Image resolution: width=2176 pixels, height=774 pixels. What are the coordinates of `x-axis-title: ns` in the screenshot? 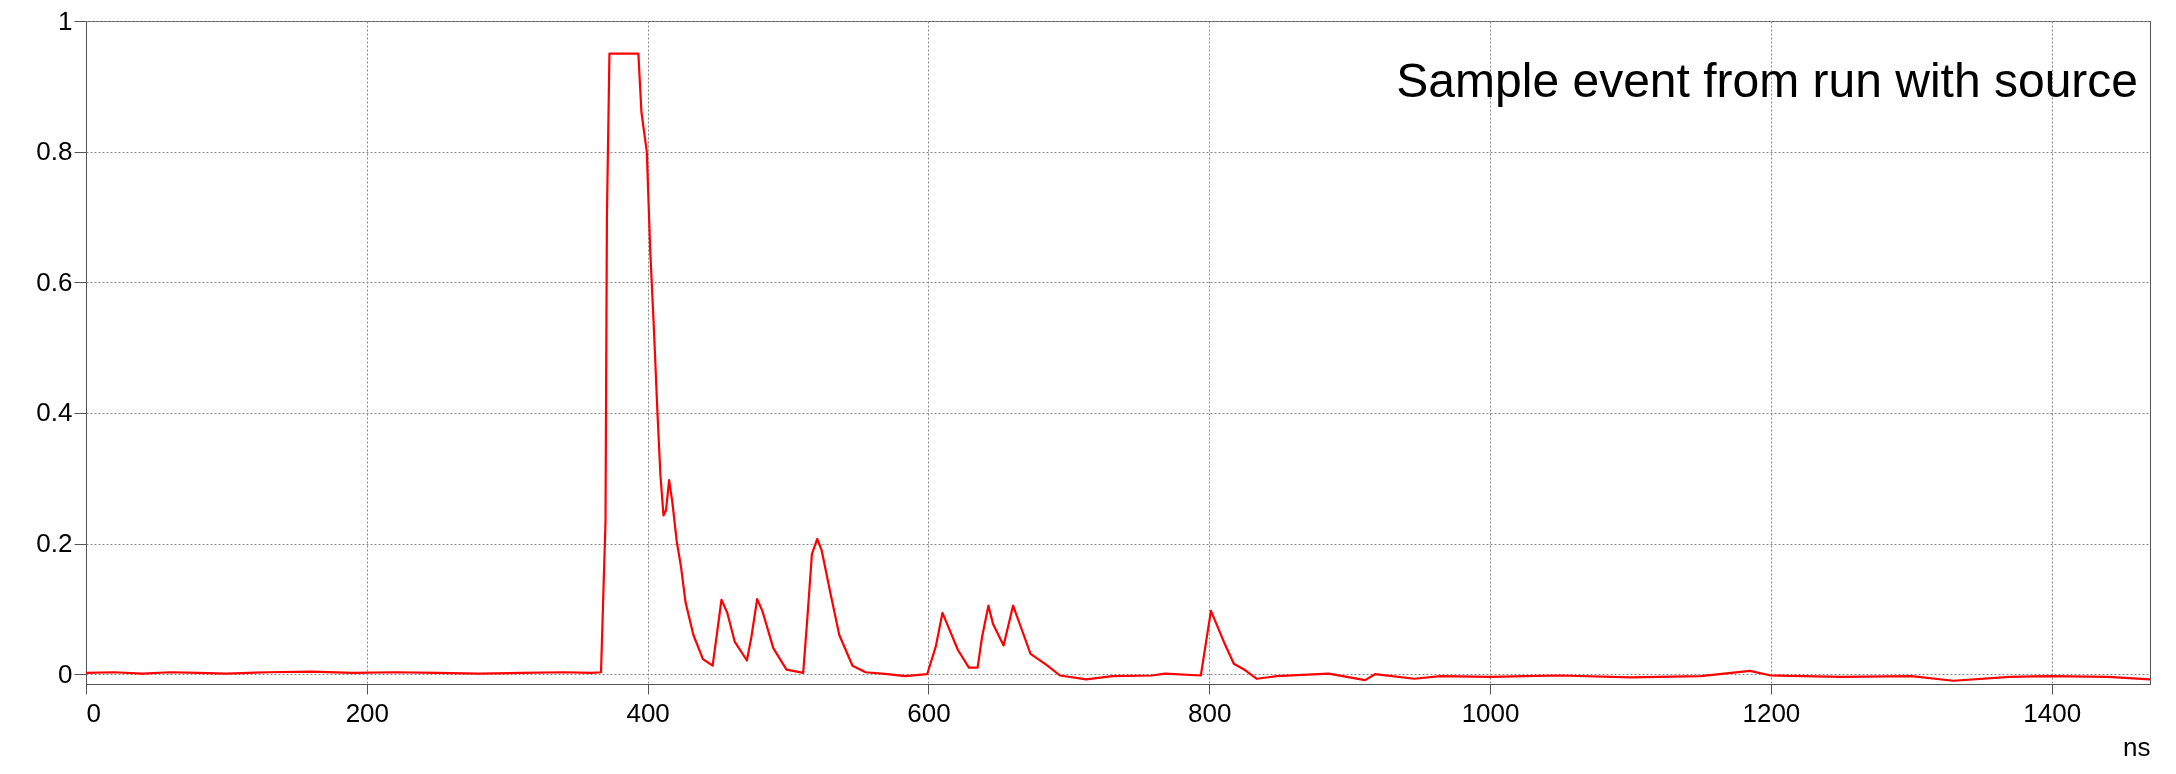 It's located at (2137, 746).